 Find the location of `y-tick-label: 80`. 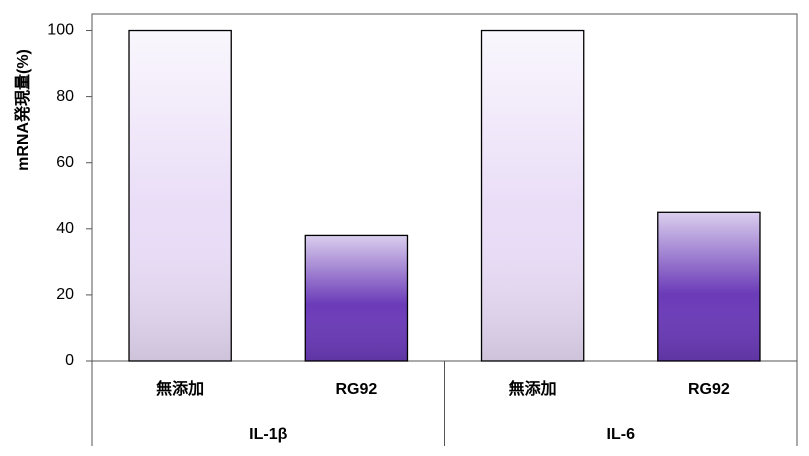

y-tick-label: 80 is located at coordinates (65, 96).